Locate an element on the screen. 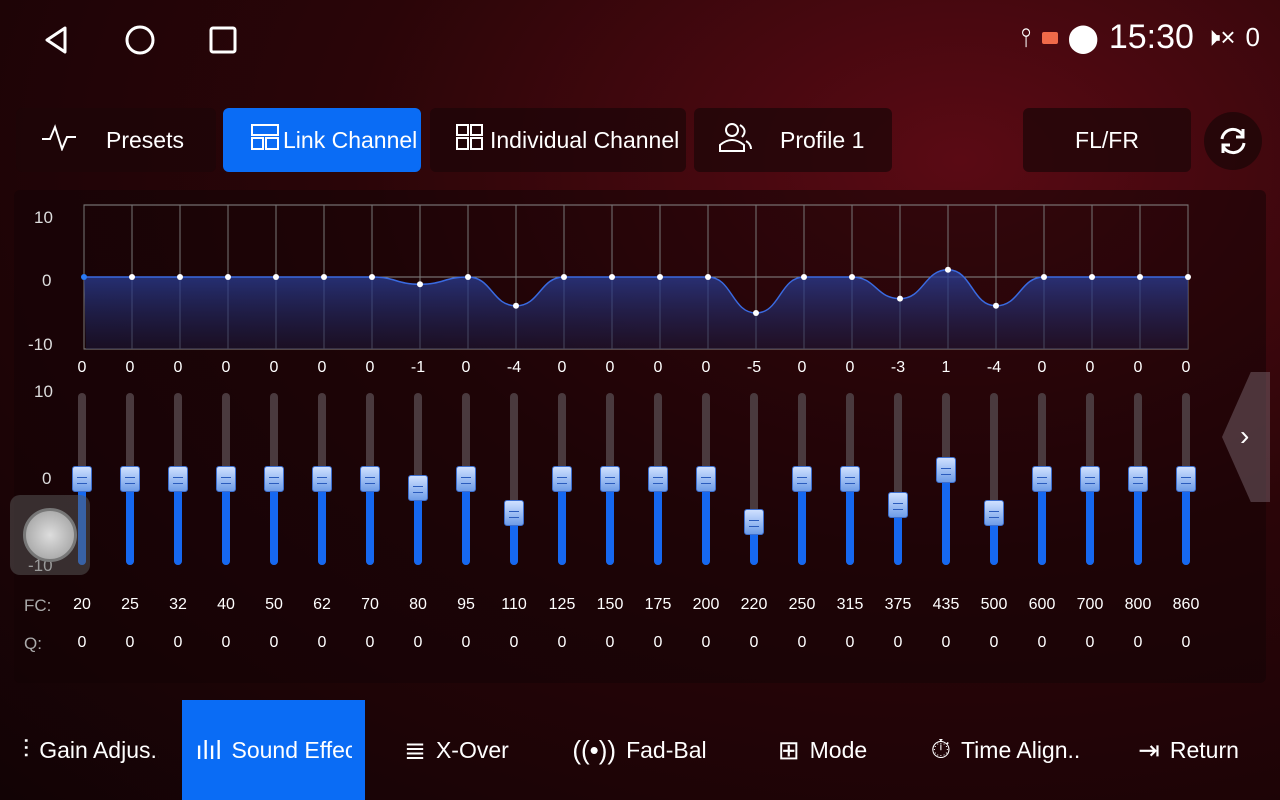 The image size is (1280, 800). tab-profile: Profile 1 is located at coordinates (793, 140).